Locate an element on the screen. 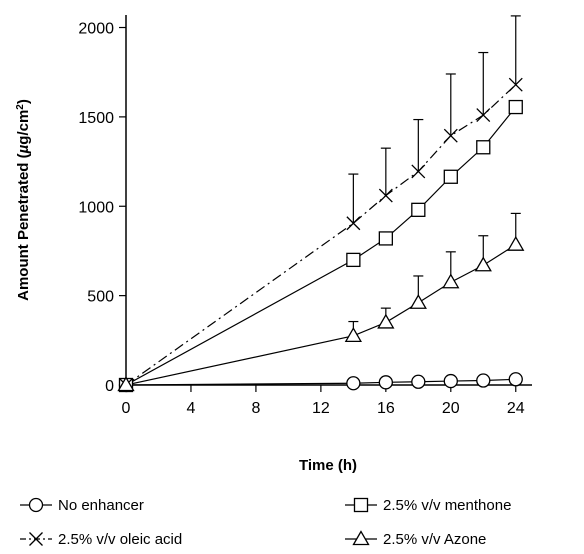  x-tick-label: 4 is located at coordinates (191, 408).